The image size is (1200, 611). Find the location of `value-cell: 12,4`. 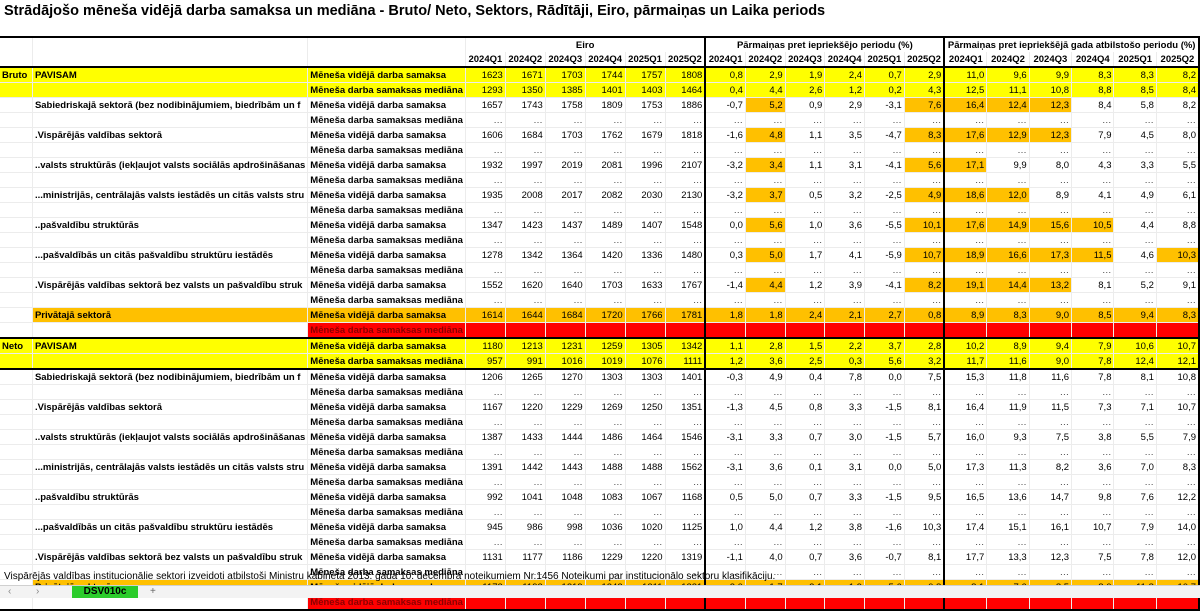

value-cell: 12,4 is located at coordinates (1008, 105).